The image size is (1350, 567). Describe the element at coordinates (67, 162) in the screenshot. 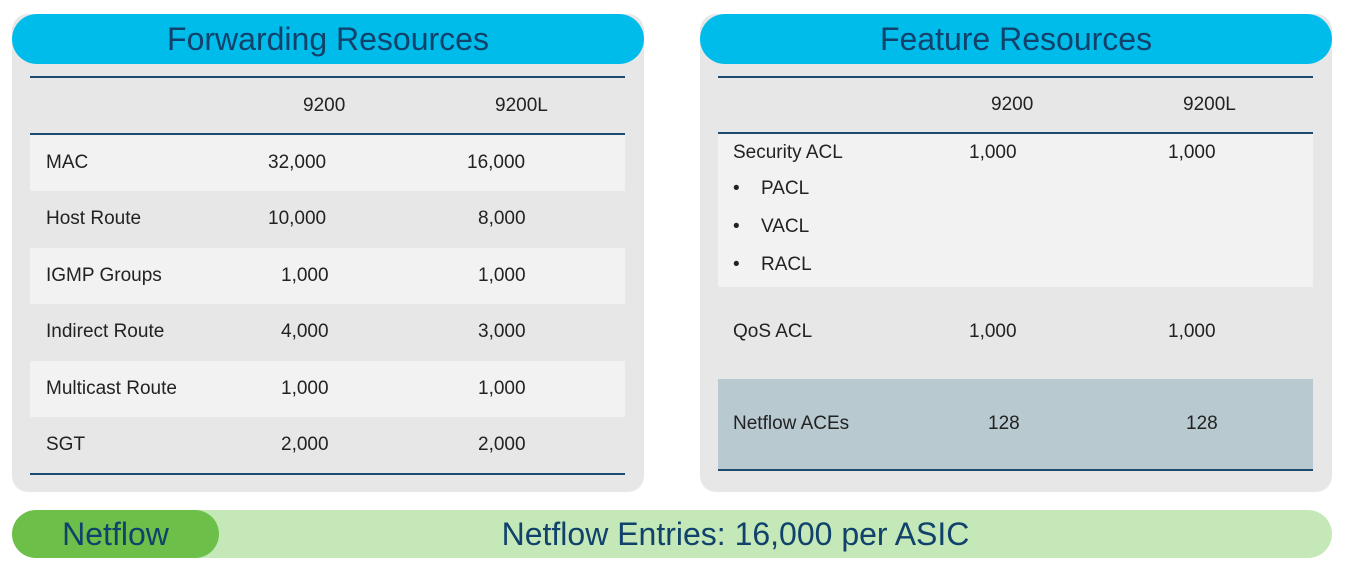

I see `row-label: MAC` at that location.